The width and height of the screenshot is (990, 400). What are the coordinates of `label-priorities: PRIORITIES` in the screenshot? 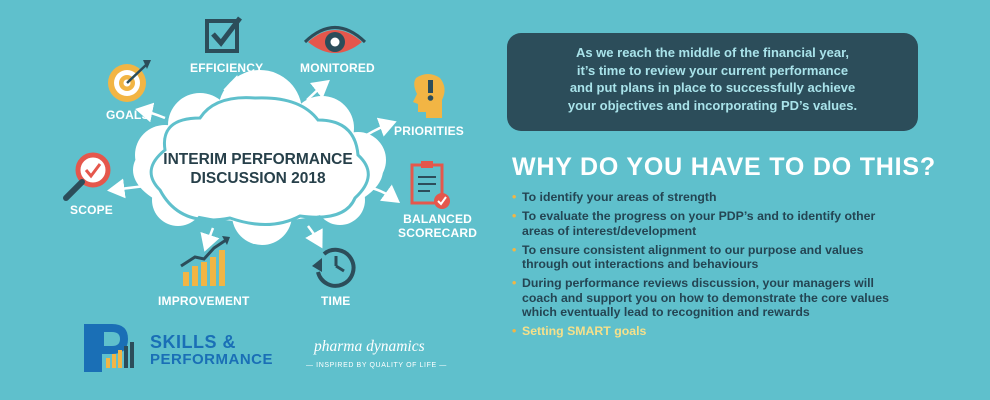 It's located at (429, 131).